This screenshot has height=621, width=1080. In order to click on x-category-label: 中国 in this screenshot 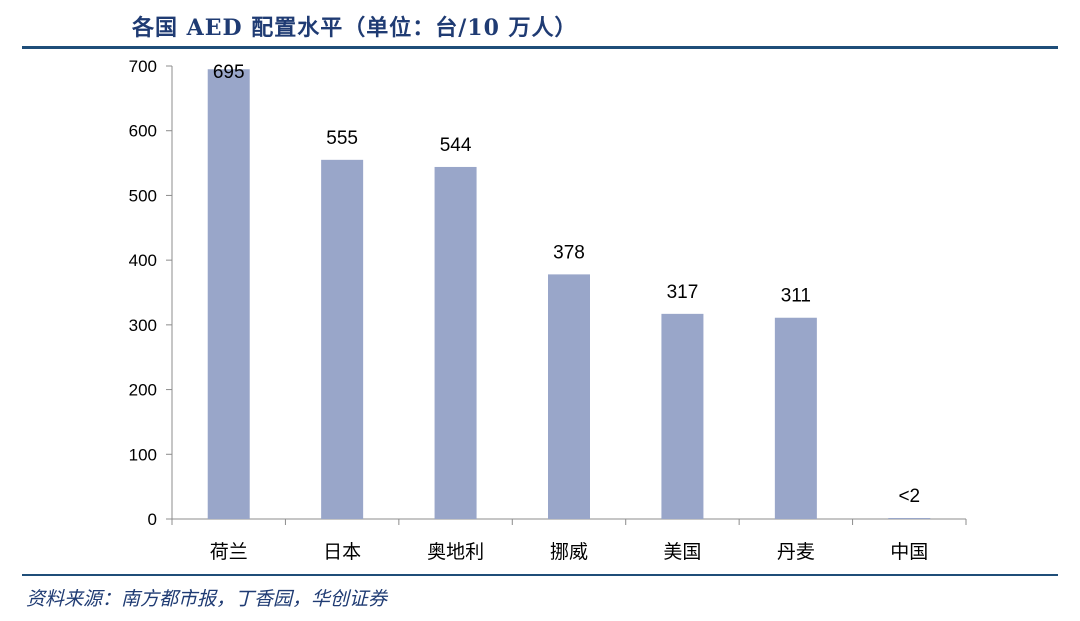, I will do `click(909, 552)`.